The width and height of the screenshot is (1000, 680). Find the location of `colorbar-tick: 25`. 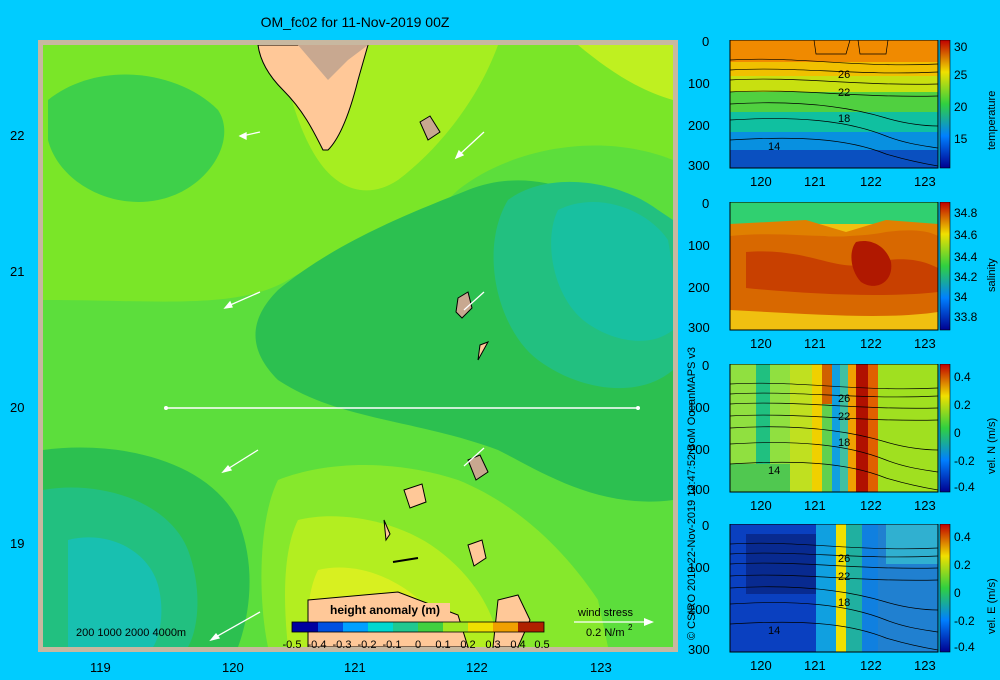

colorbar-tick: 25 is located at coordinates (961, 75).